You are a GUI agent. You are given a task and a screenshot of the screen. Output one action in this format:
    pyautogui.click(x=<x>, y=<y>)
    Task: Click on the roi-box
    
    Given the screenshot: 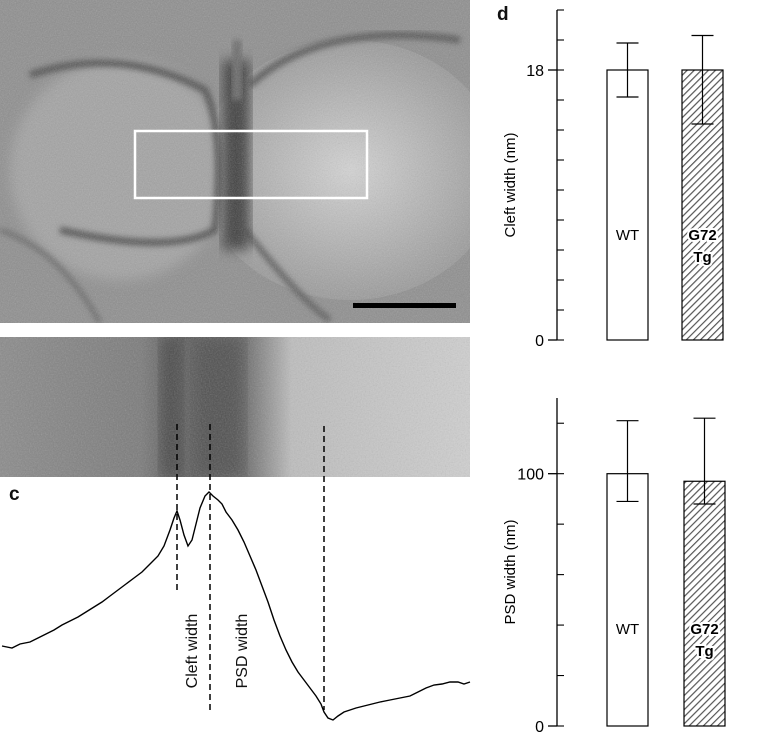 What is the action you would take?
    pyautogui.click(x=251, y=164)
    